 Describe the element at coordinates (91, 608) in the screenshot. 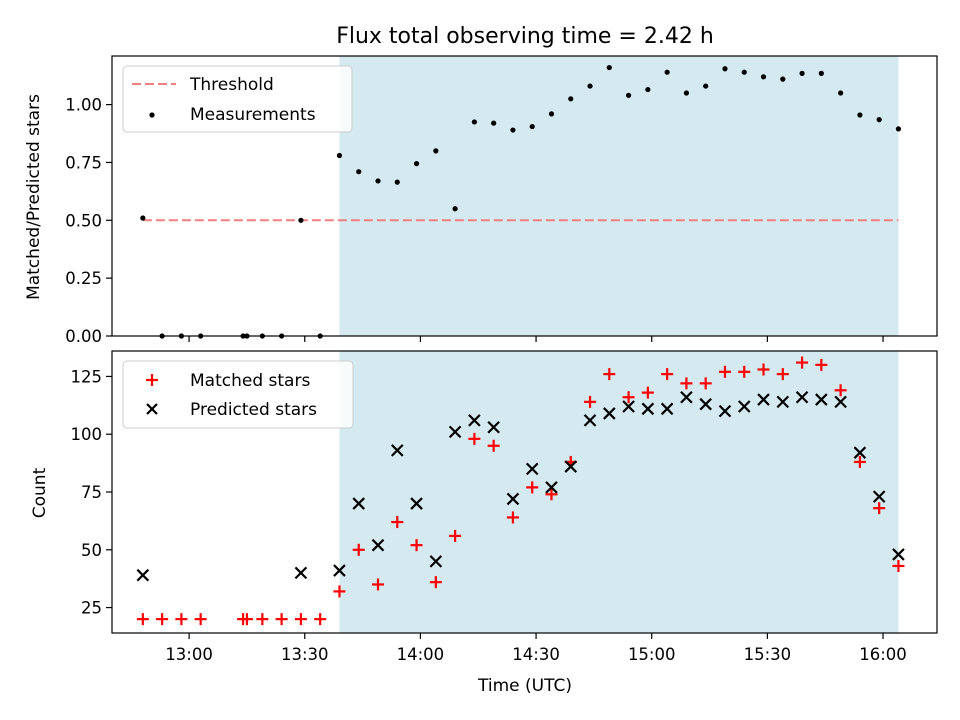

I see `y-tick-label: 25` at that location.